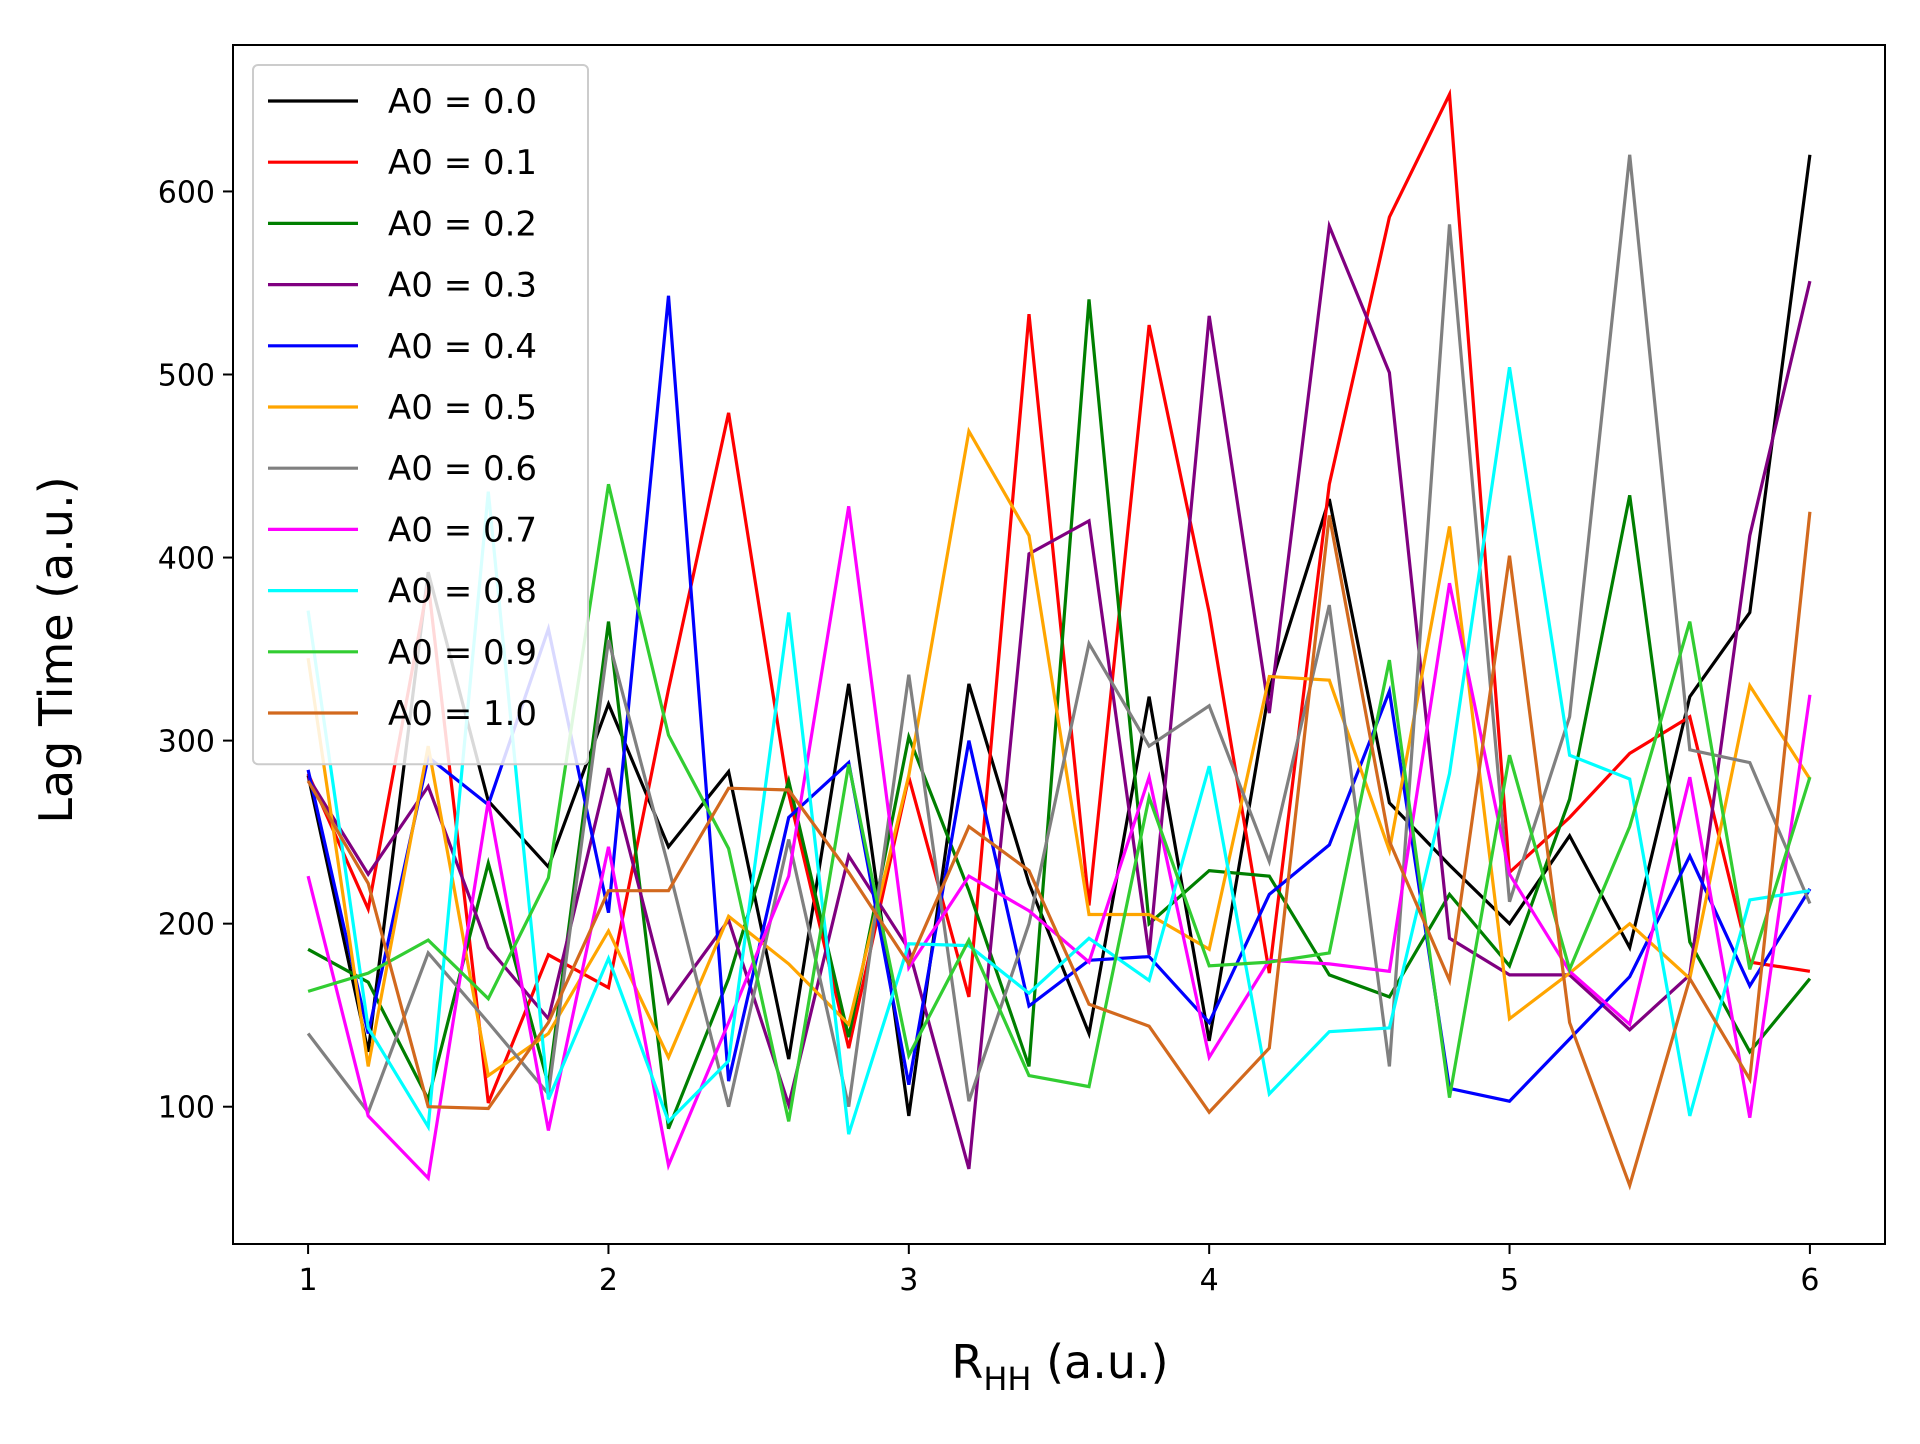  Describe the element at coordinates (608, 1280) in the screenshot. I see `x-tick-label: 2` at that location.